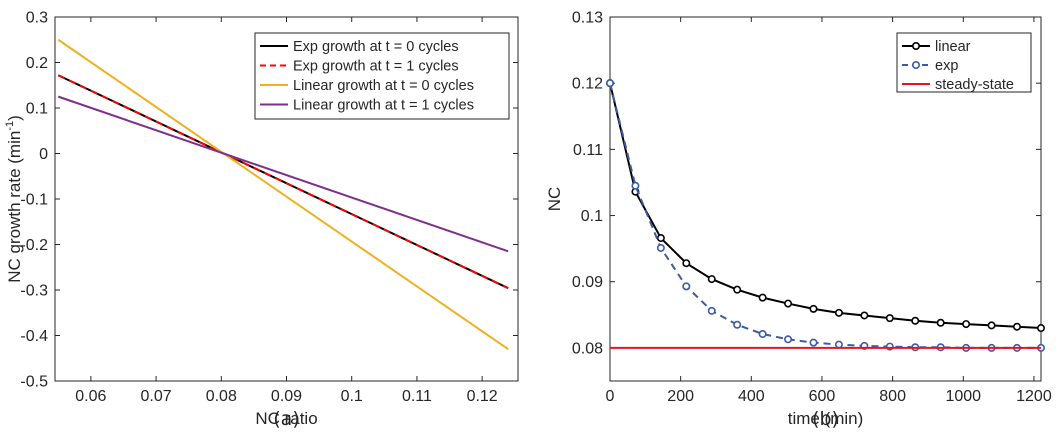 The width and height of the screenshot is (1063, 438). What do you see at coordinates (751, 396) in the screenshot?
I see `x-tick-label: 400` at bounding box center [751, 396].